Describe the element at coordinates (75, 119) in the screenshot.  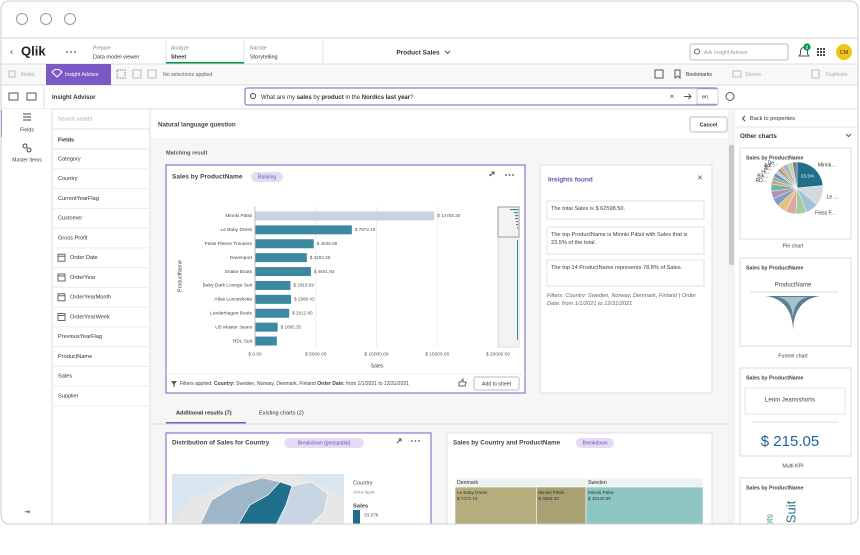
I see `asset-search: Search assets` at that location.